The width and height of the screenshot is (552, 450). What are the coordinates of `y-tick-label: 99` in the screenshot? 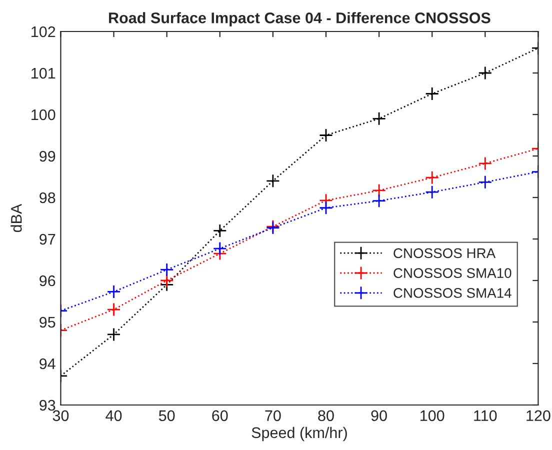 It's located at (48, 156).